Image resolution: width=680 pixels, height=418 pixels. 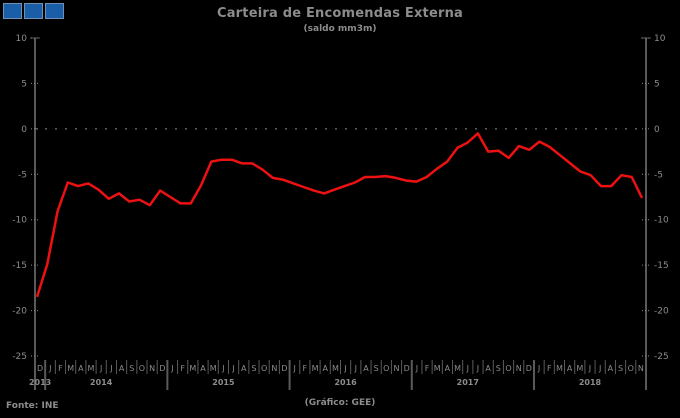 What do you see at coordinates (660, 39) in the screenshot?
I see `right-tick-label: 10` at bounding box center [660, 39].